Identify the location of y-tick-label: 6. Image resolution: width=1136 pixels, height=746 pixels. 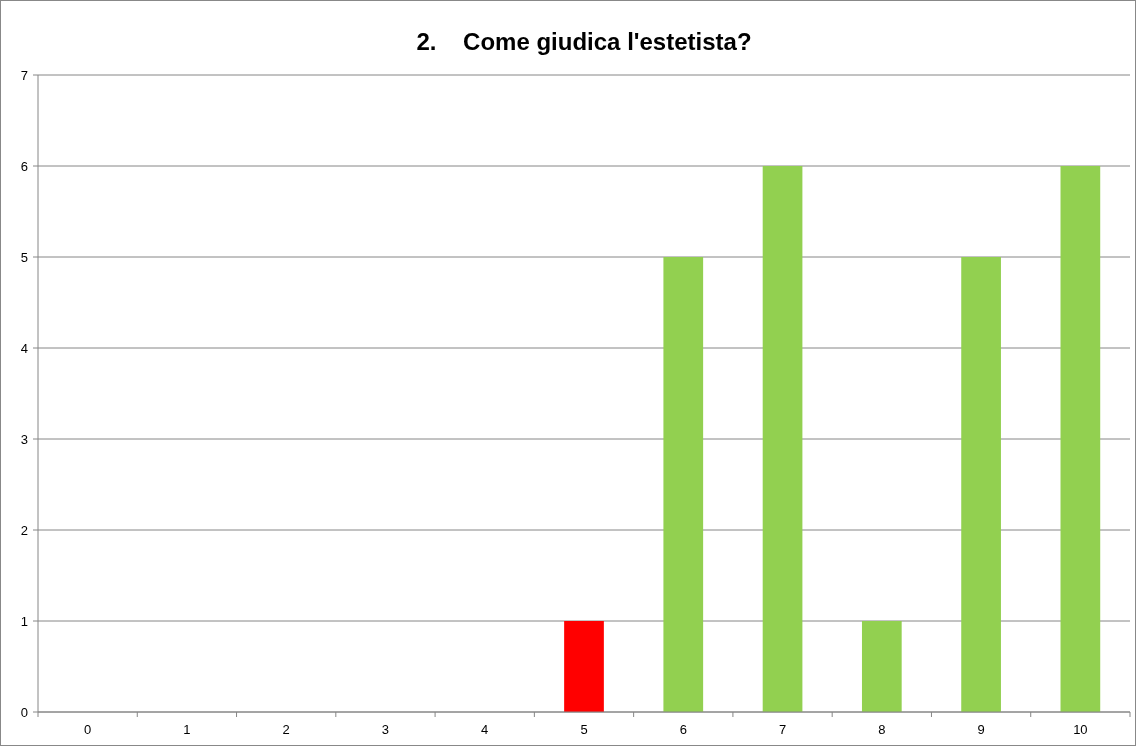
(24, 166).